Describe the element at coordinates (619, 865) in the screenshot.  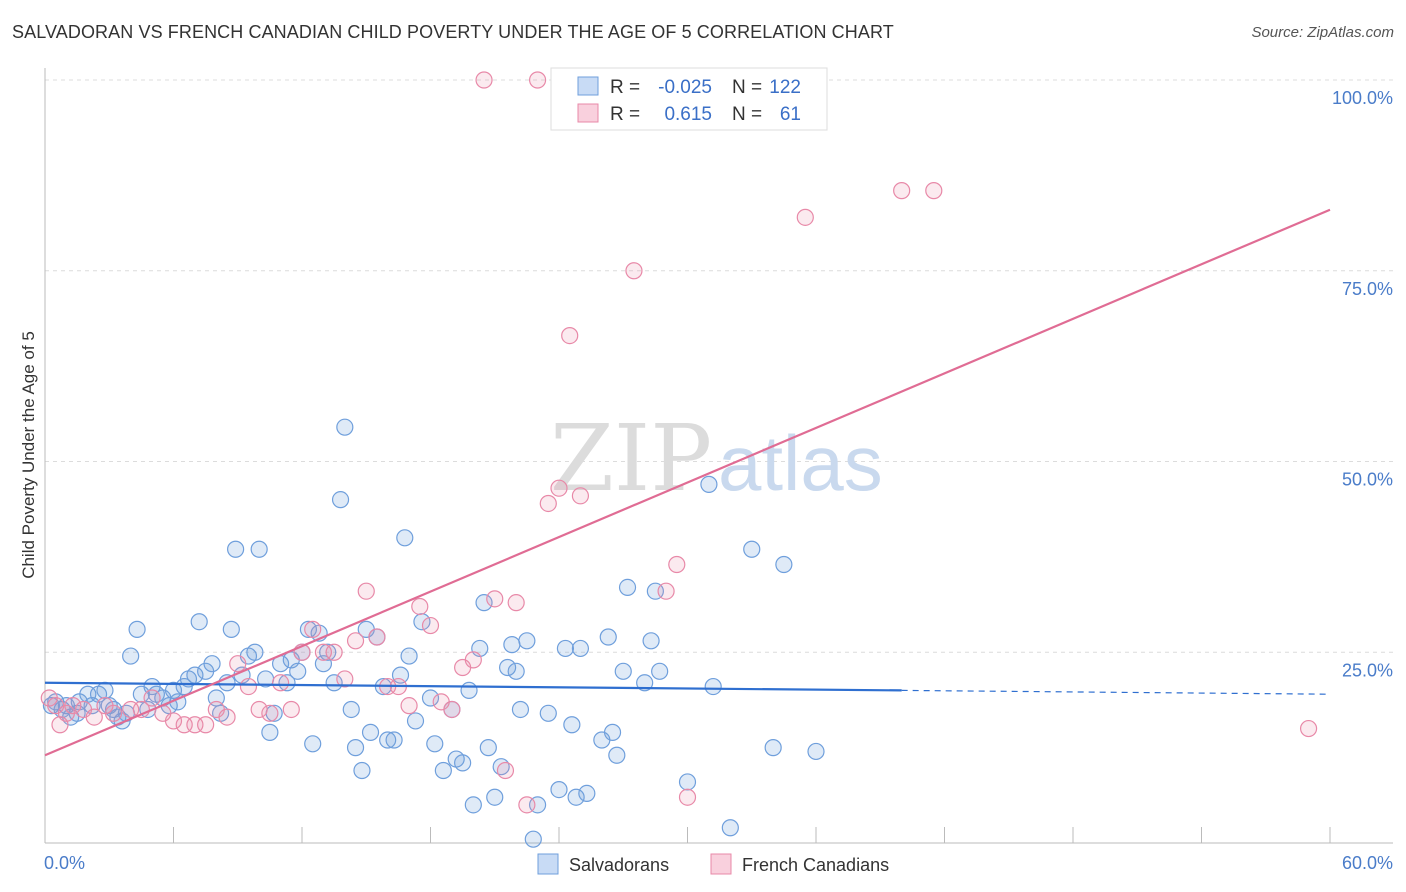
I see `bottom-legend-salvadorans: Salvadorans` at that location.